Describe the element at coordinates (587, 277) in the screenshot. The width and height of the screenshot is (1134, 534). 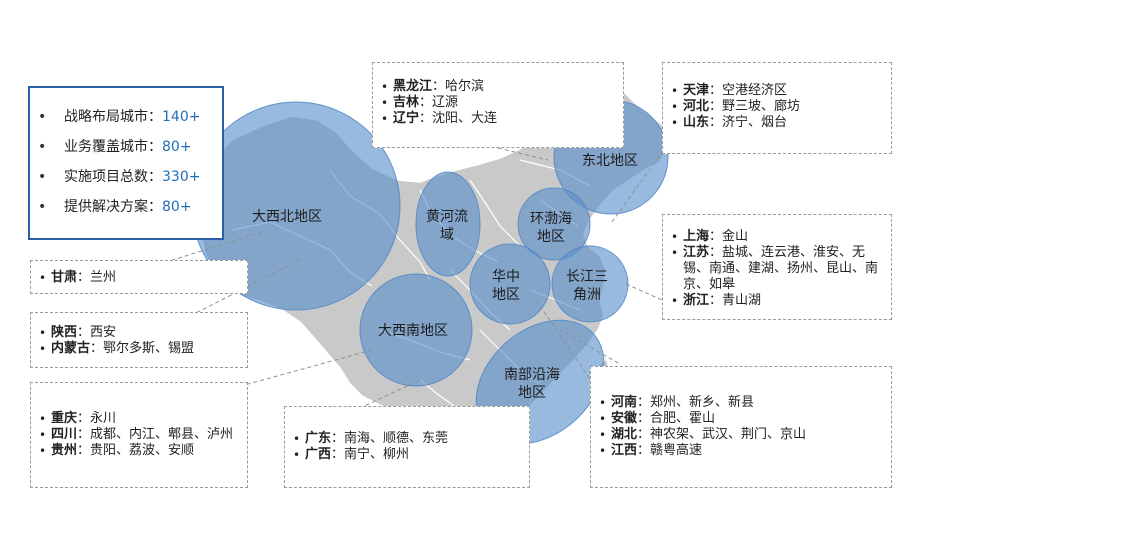
I see `region-label-line: 长江三` at that location.